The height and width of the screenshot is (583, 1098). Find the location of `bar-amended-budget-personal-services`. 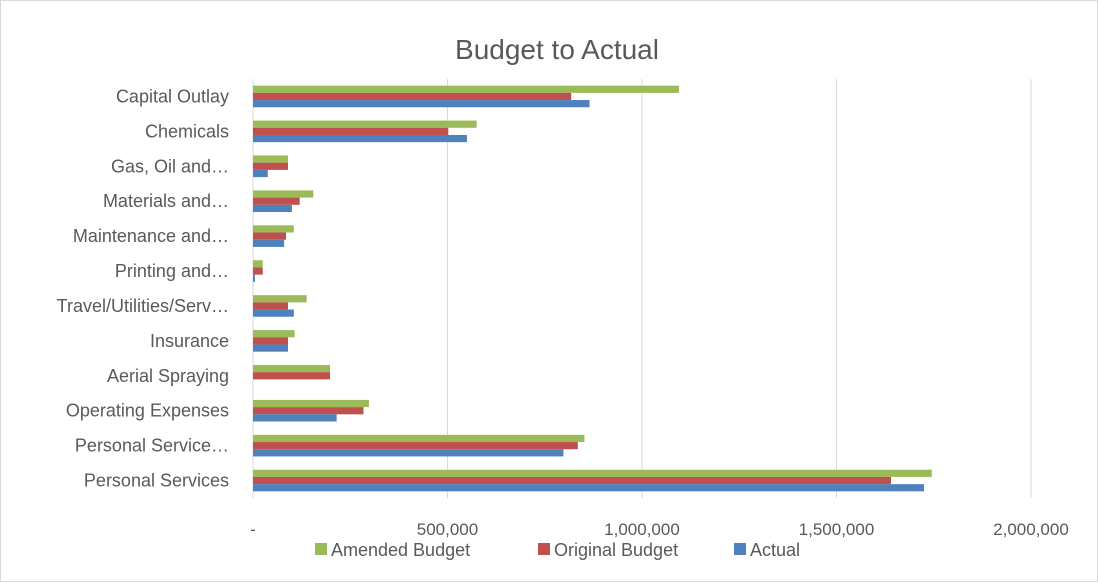

bar-amended-budget-personal-services is located at coordinates (592, 473).